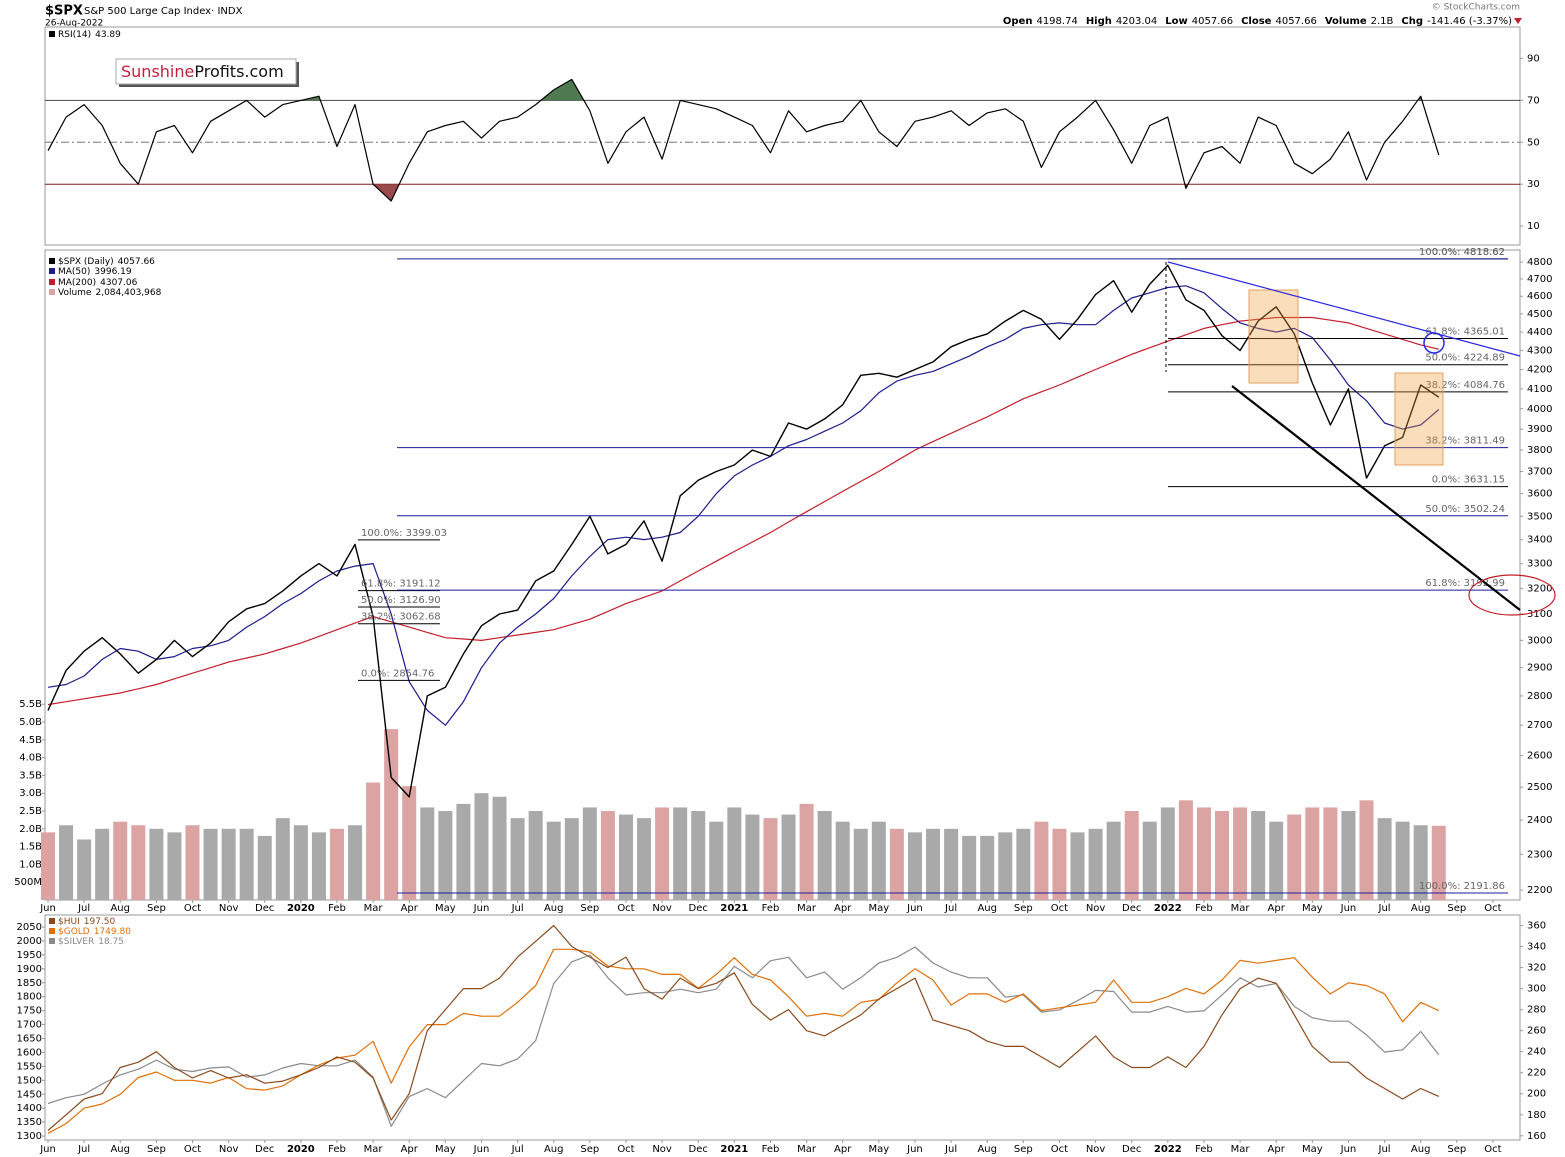 This screenshot has height=1157, width=1565. Describe the element at coordinates (1539, 640) in the screenshot. I see `y-tick-label: 3000` at that location.